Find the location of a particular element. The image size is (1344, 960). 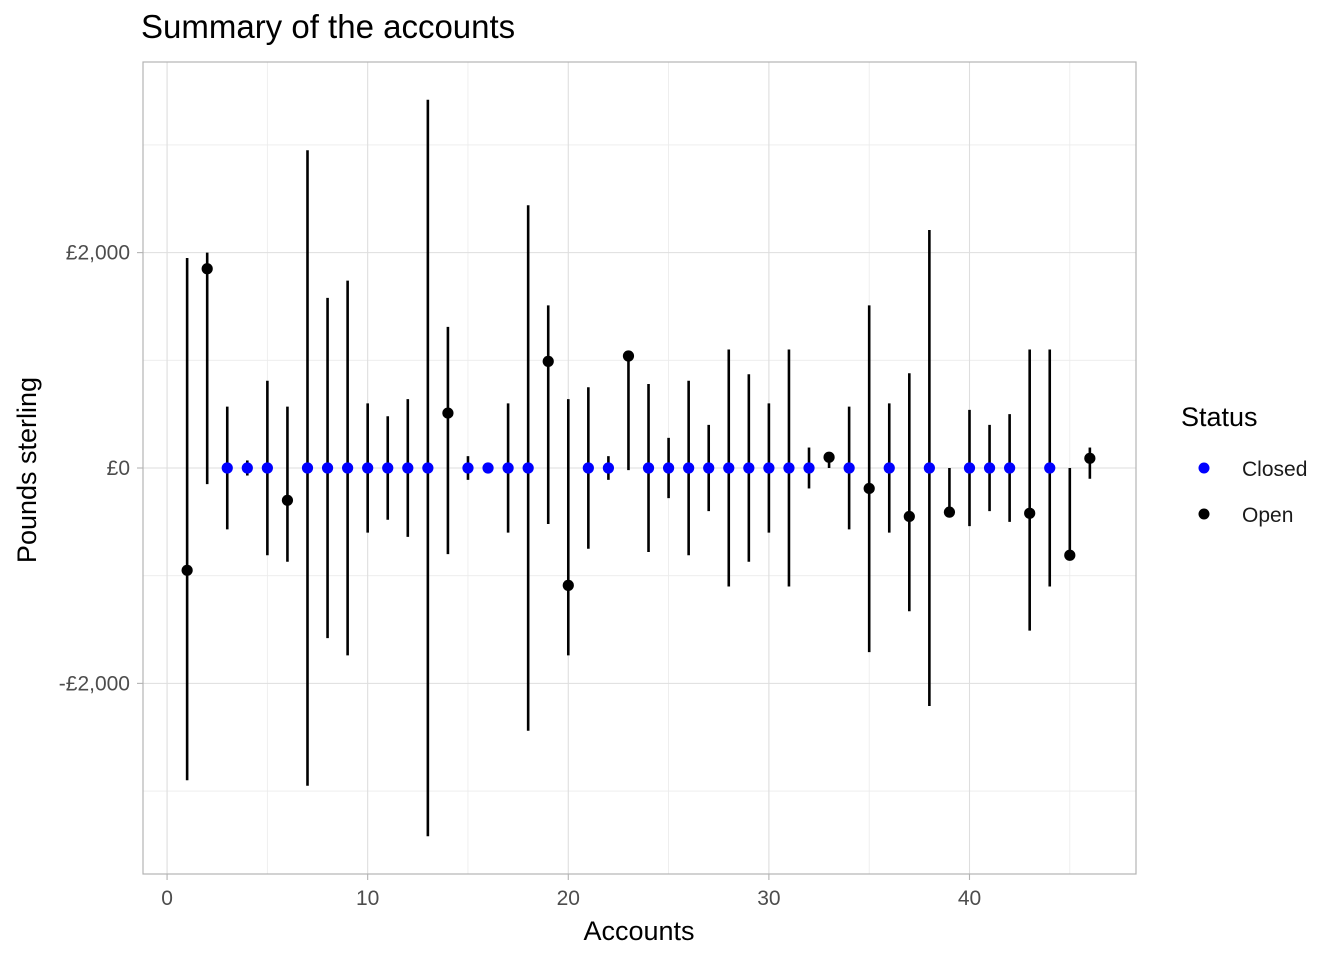

x-tick-label: 10 is located at coordinates (367, 898).